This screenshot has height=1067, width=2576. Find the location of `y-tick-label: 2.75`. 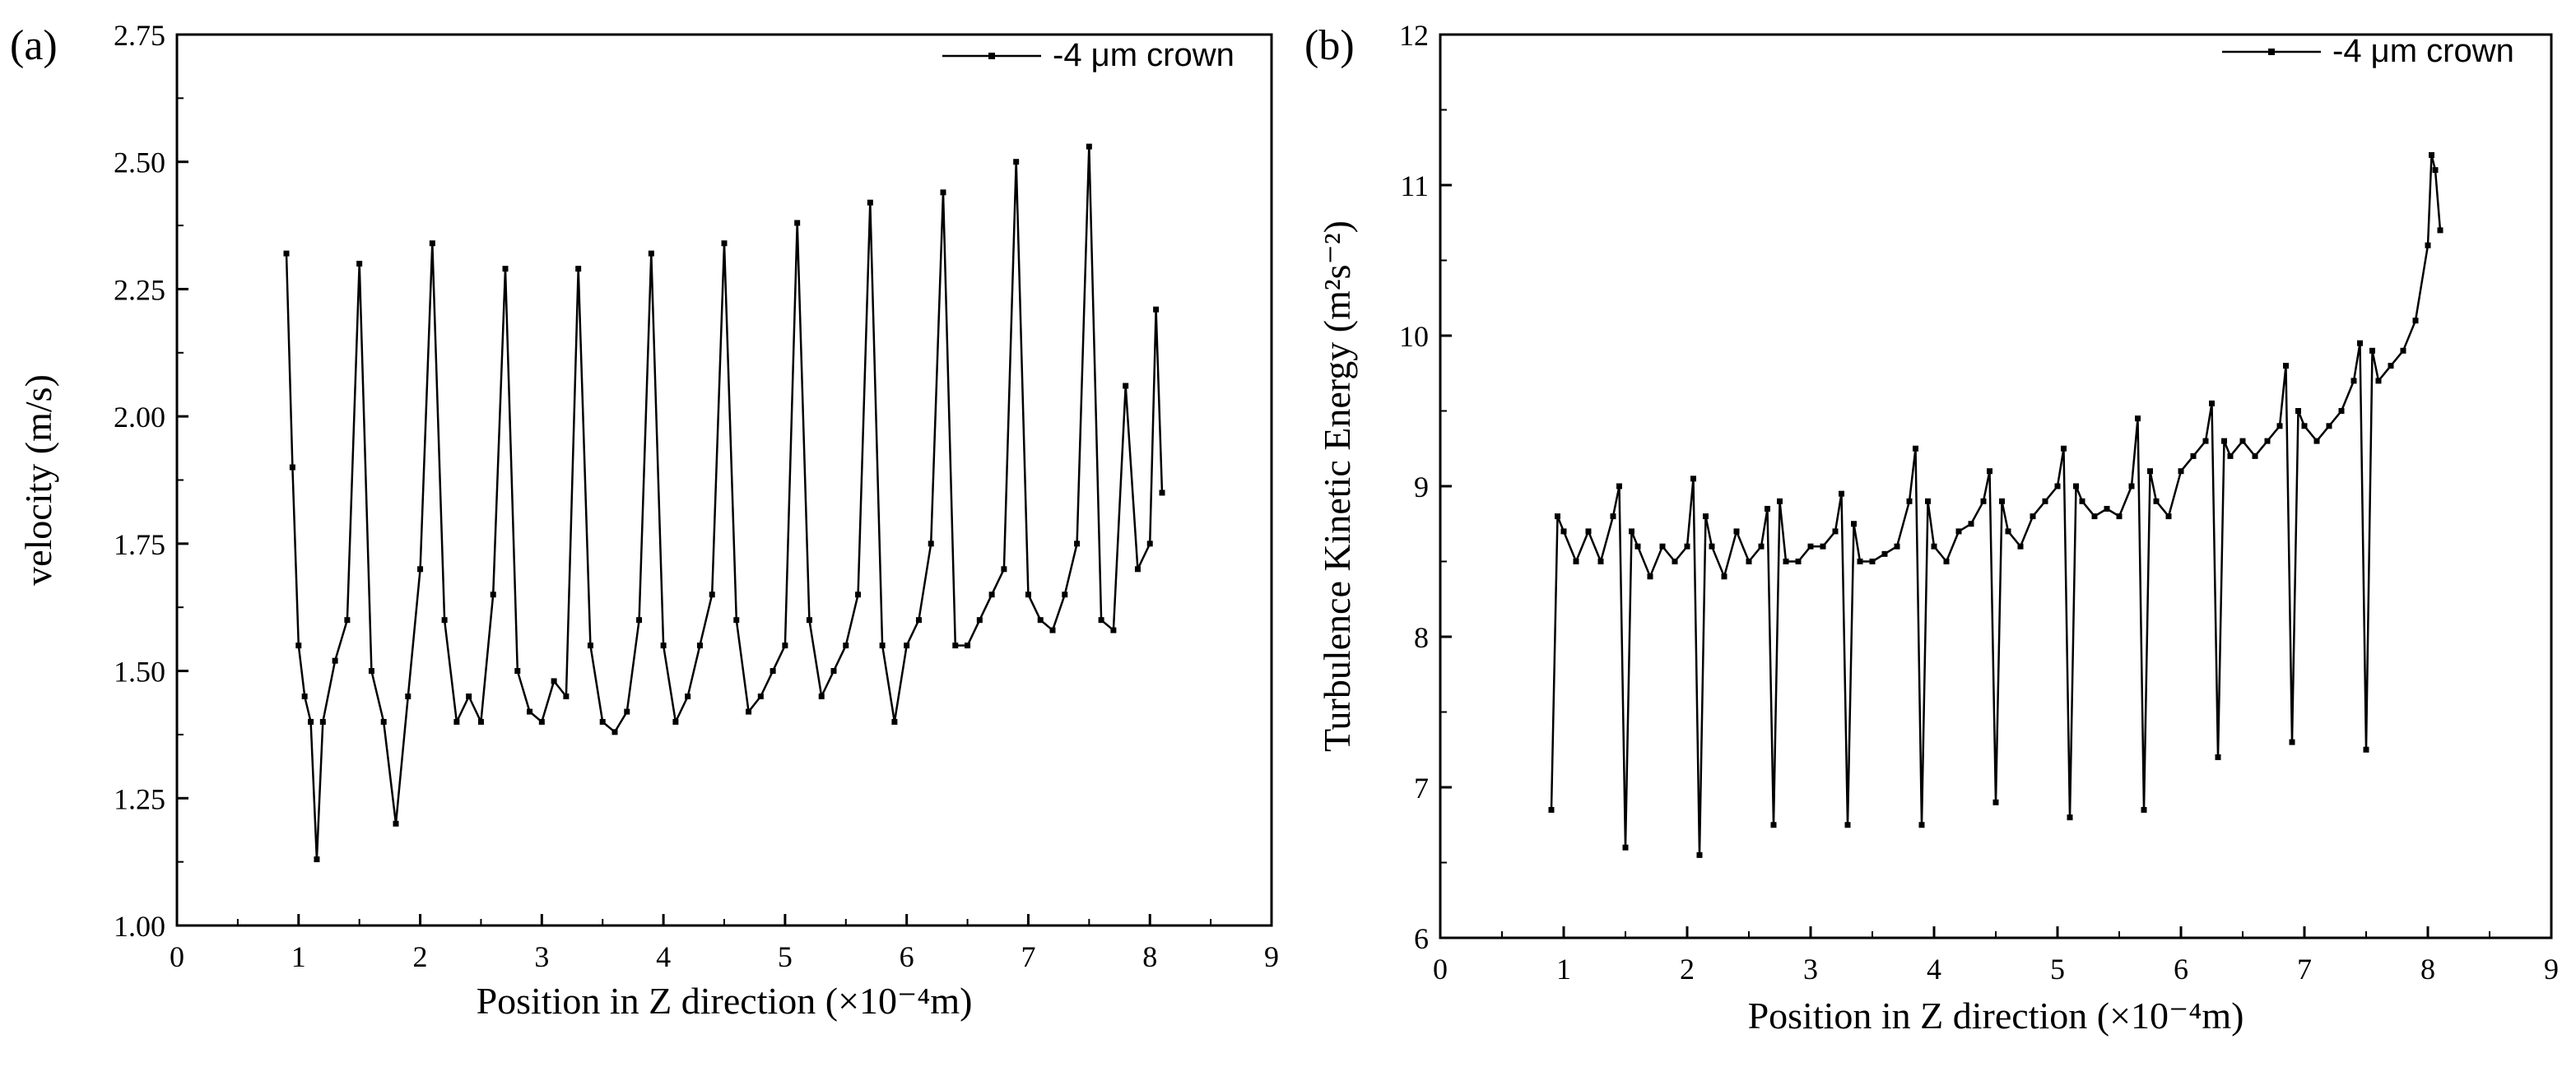

y-tick-label: 2.75 is located at coordinates (139, 35).